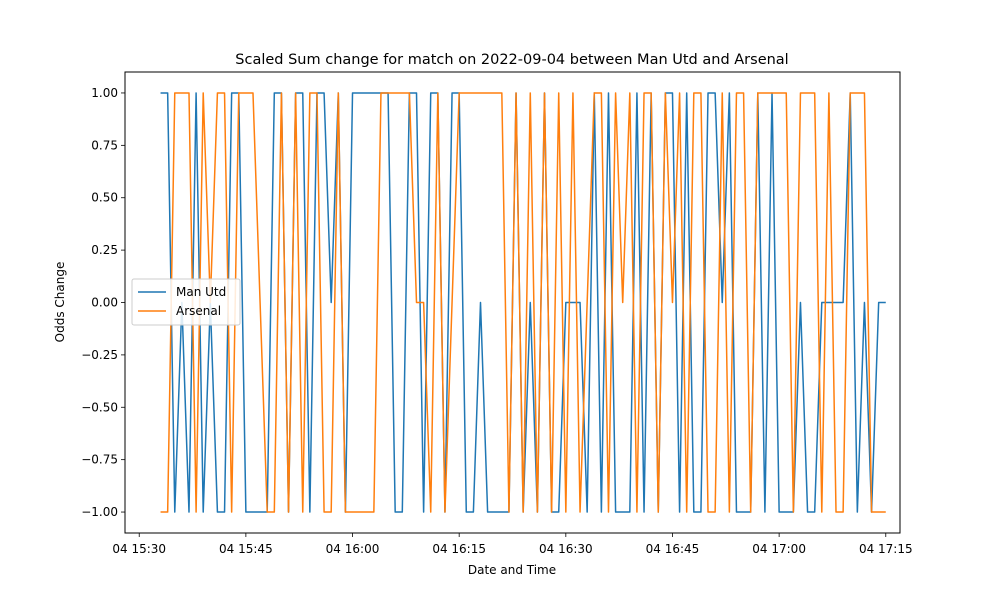  I want to click on x-tick-label: 04 16:45, so click(673, 549).